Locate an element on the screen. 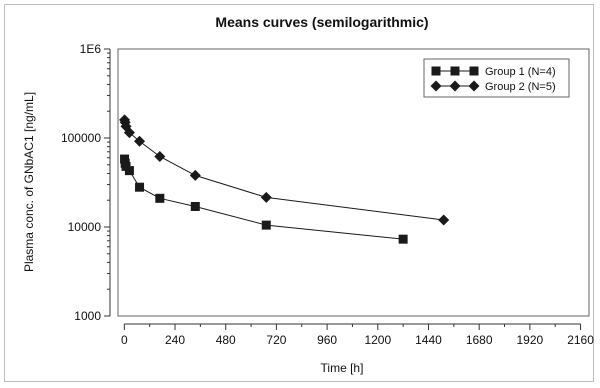 This screenshot has width=600, height=388. x-axis: 0 240 480 720 960 1200 1440 1680 1920 2160 is located at coordinates (357, 335).